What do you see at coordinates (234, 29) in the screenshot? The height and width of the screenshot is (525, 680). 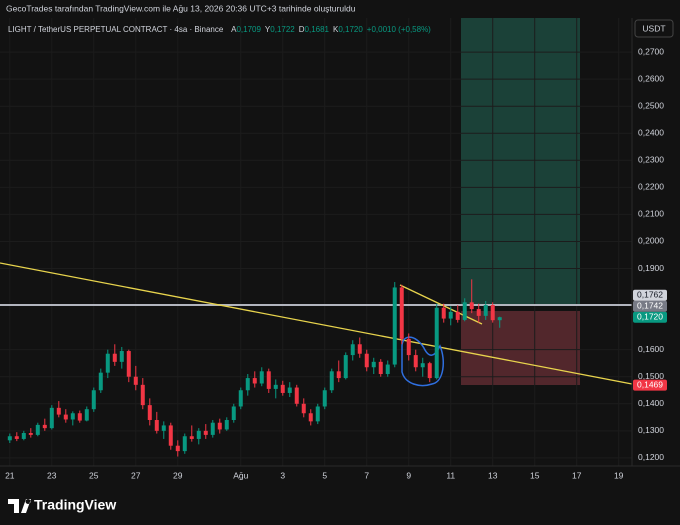 I see `legend-key: A` at bounding box center [234, 29].